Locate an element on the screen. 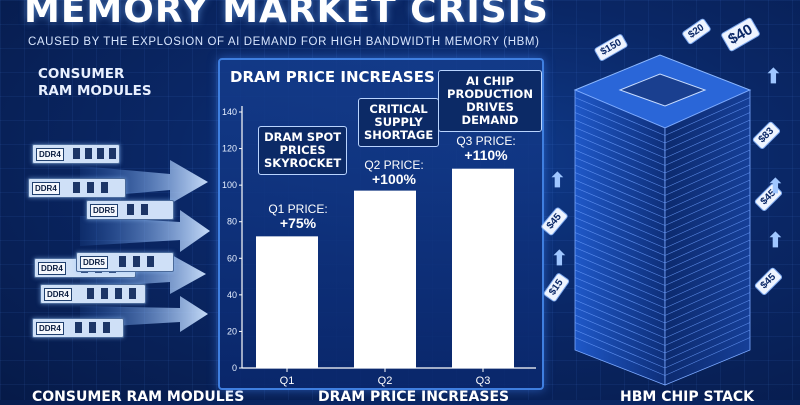 The width and height of the screenshot is (800, 405). x-tick-label: Q2 is located at coordinates (385, 381).